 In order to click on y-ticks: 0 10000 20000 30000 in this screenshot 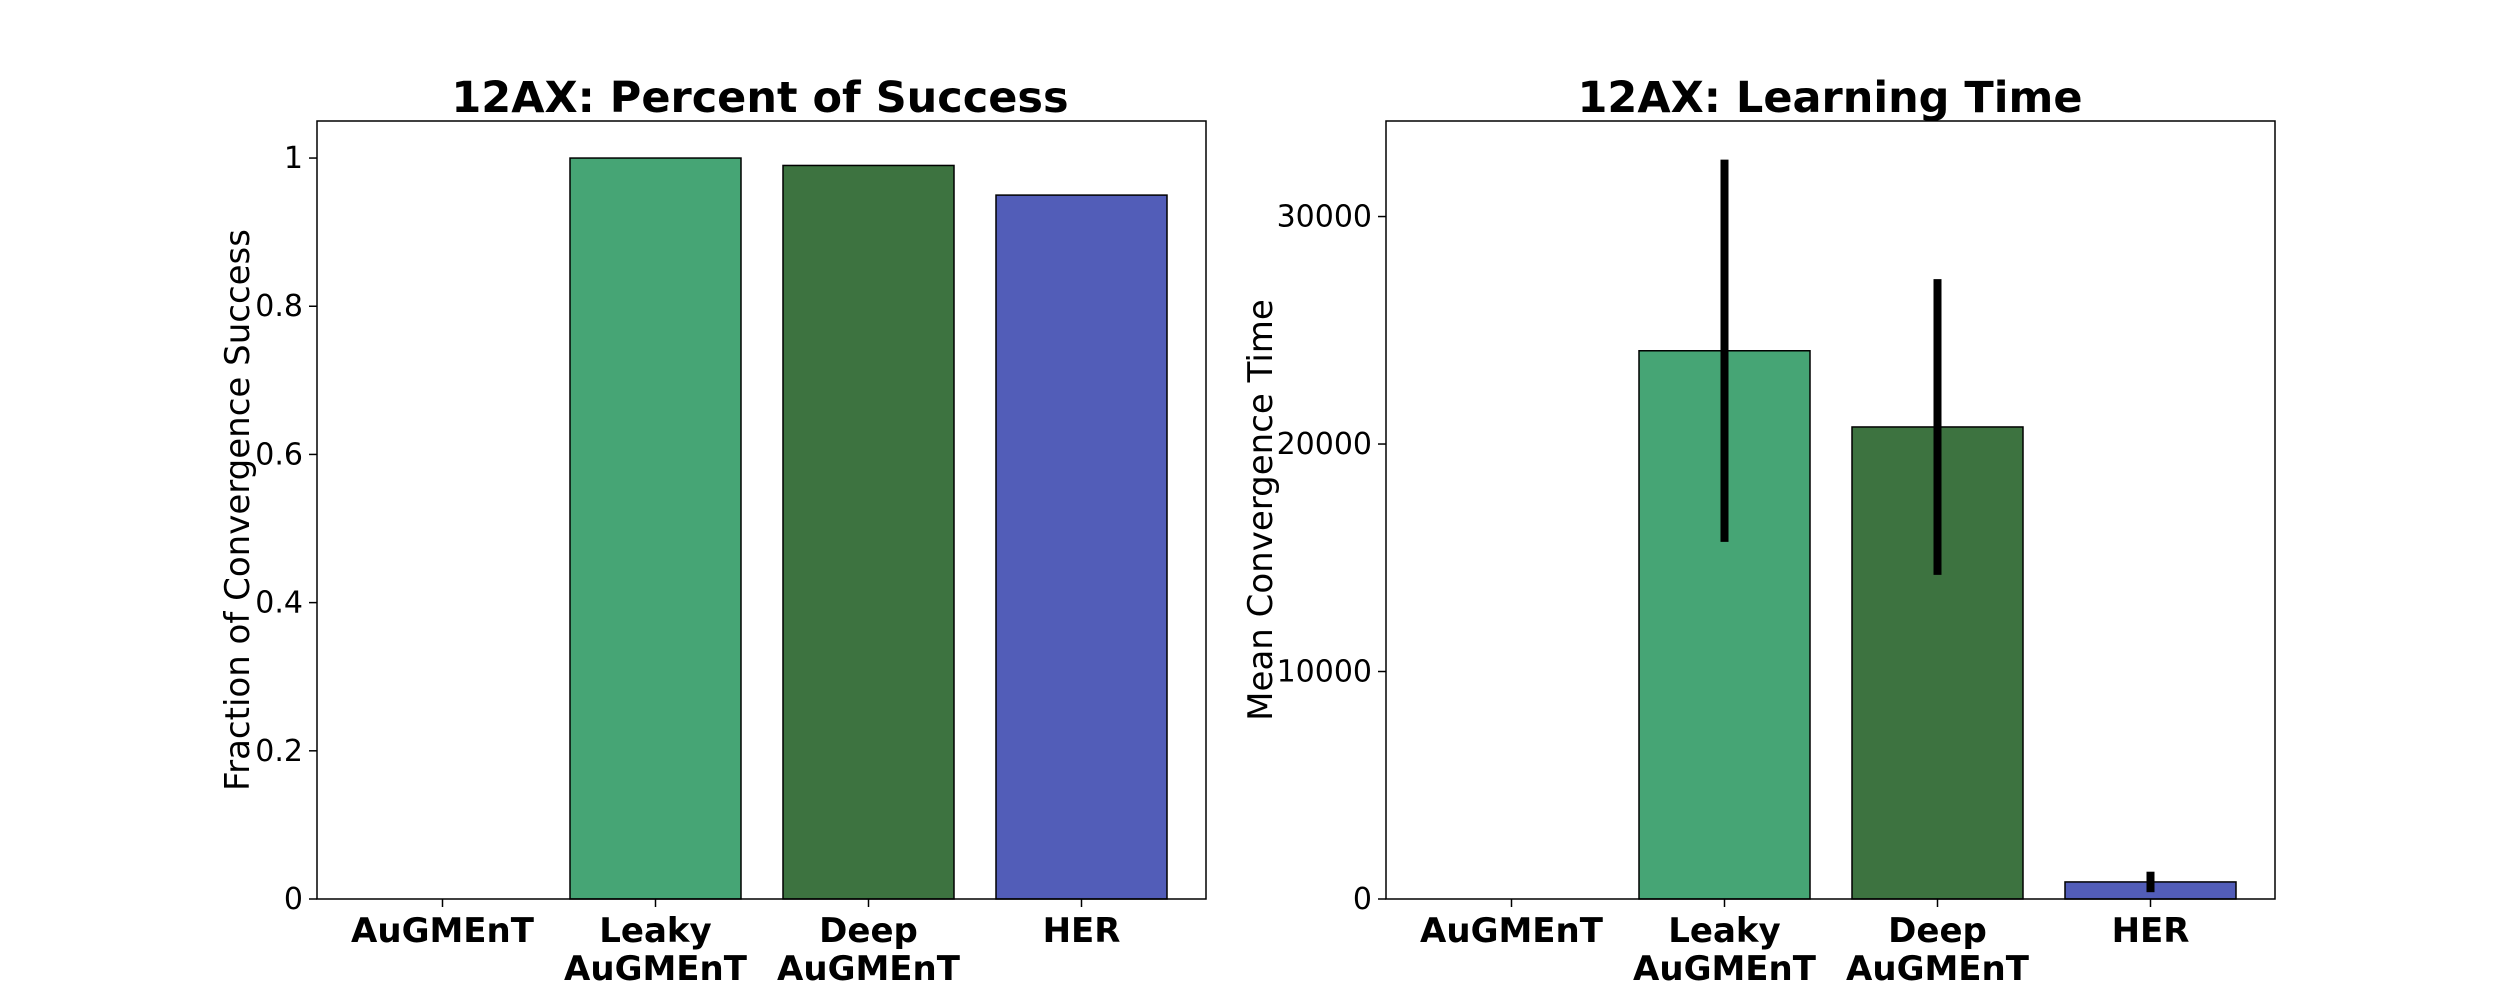, I will do `click(1331, 558)`.